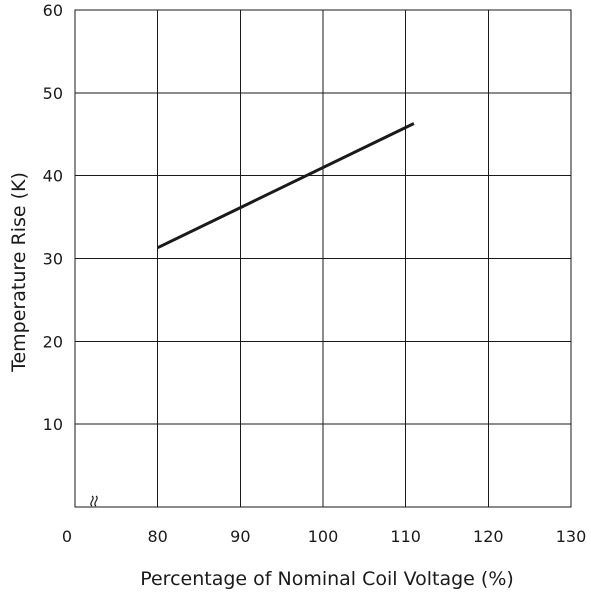 This screenshot has height=596, width=591. What do you see at coordinates (53, 341) in the screenshot?
I see `y-tick-label: 20` at bounding box center [53, 341].